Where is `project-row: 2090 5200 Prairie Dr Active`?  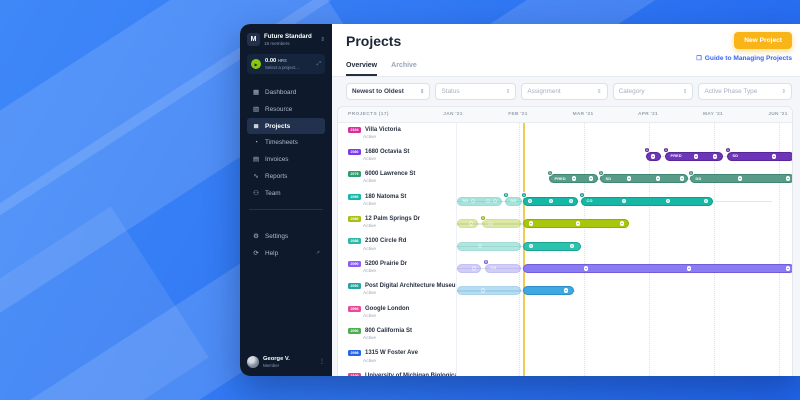
project-row: 2090 5200 Prairie Dr Active is located at coordinates (397, 268).